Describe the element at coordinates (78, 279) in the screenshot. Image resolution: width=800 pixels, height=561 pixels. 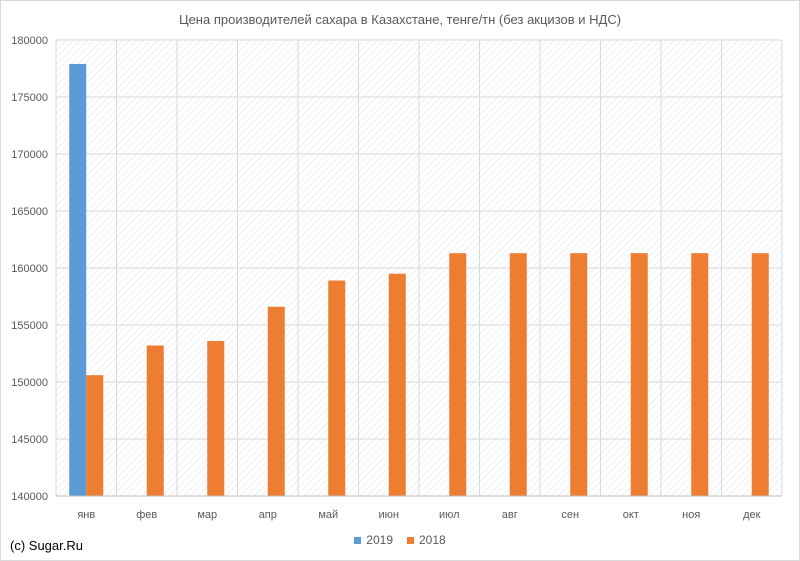
I see `bar-2019-янв` at that location.